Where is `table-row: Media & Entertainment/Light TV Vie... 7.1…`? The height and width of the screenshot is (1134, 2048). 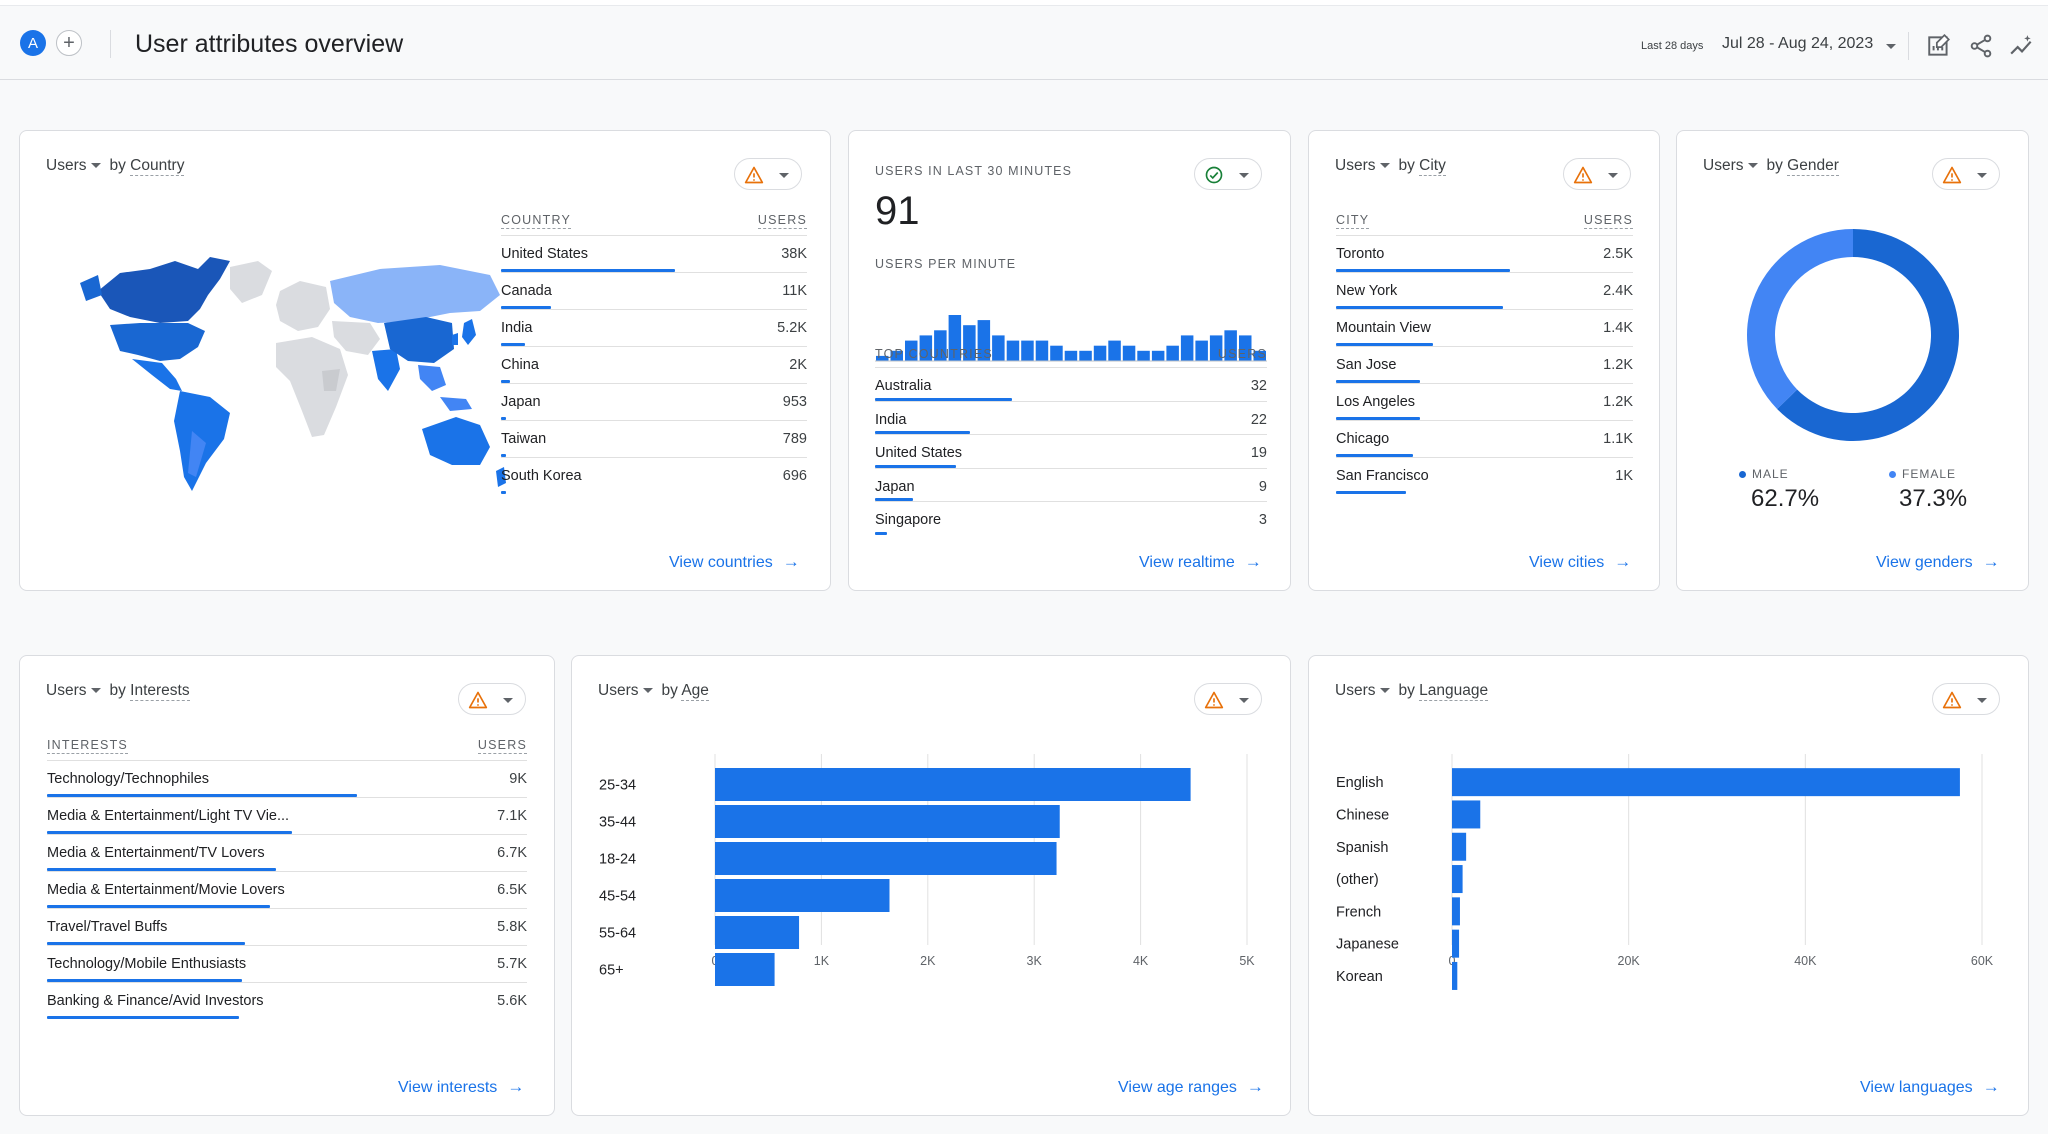
table-row: Media & Entertainment/Light TV Vie... 7.1… is located at coordinates (287, 815).